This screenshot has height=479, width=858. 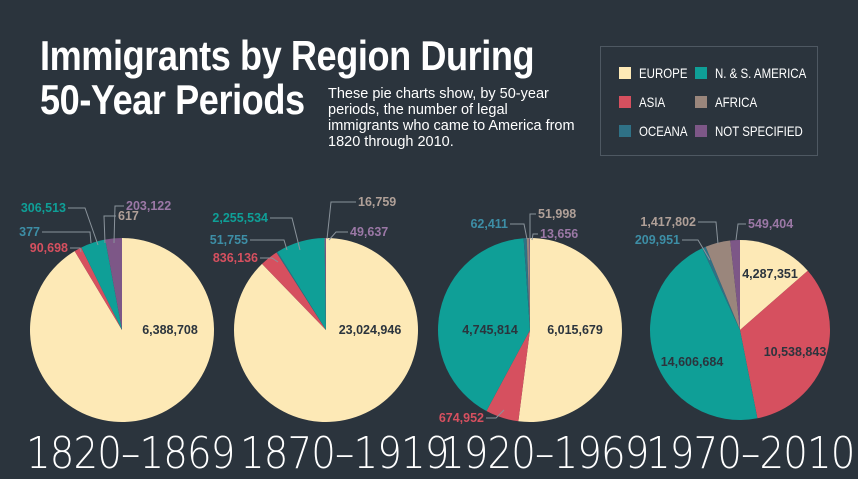 I want to click on data-label-4-oceana: 209,951, so click(x=657, y=240).